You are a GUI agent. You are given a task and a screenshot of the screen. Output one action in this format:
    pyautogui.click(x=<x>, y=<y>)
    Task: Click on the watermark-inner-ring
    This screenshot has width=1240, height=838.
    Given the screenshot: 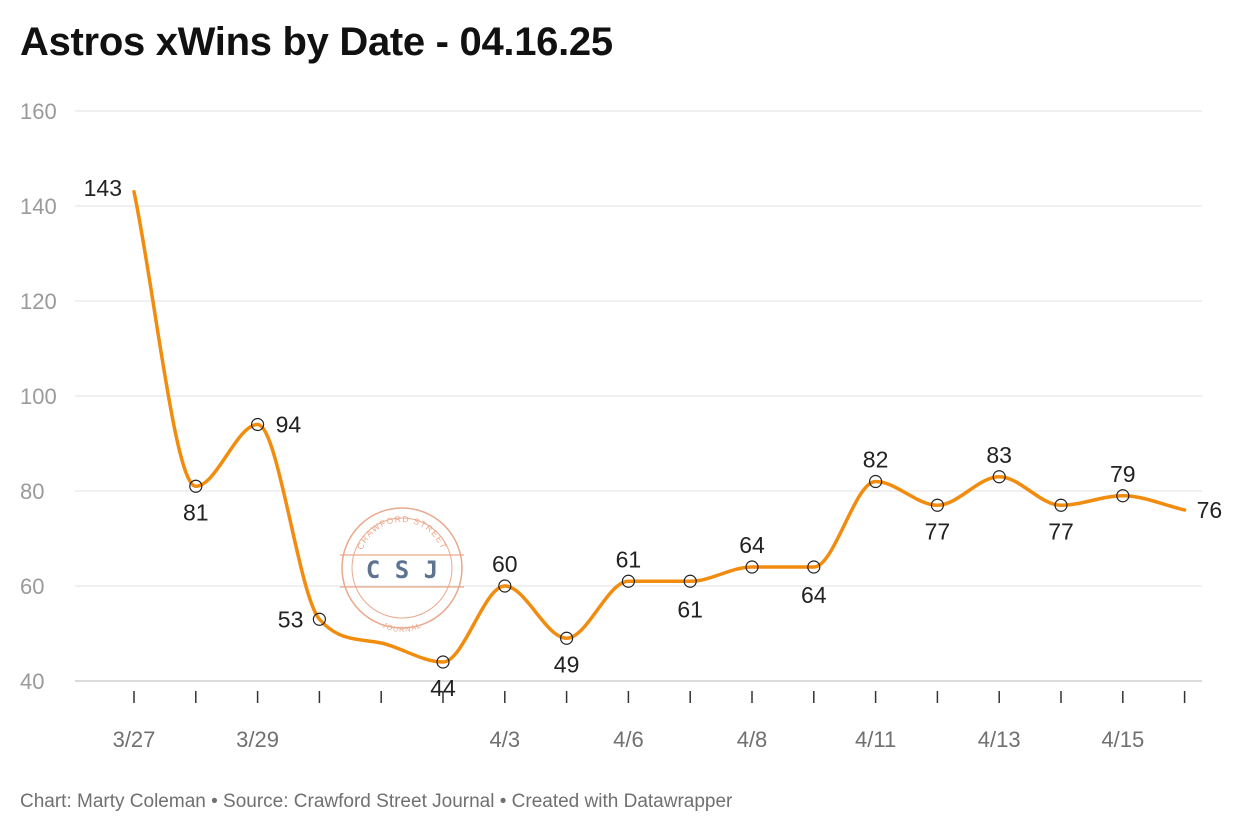 What is the action you would take?
    pyautogui.click(x=402, y=568)
    